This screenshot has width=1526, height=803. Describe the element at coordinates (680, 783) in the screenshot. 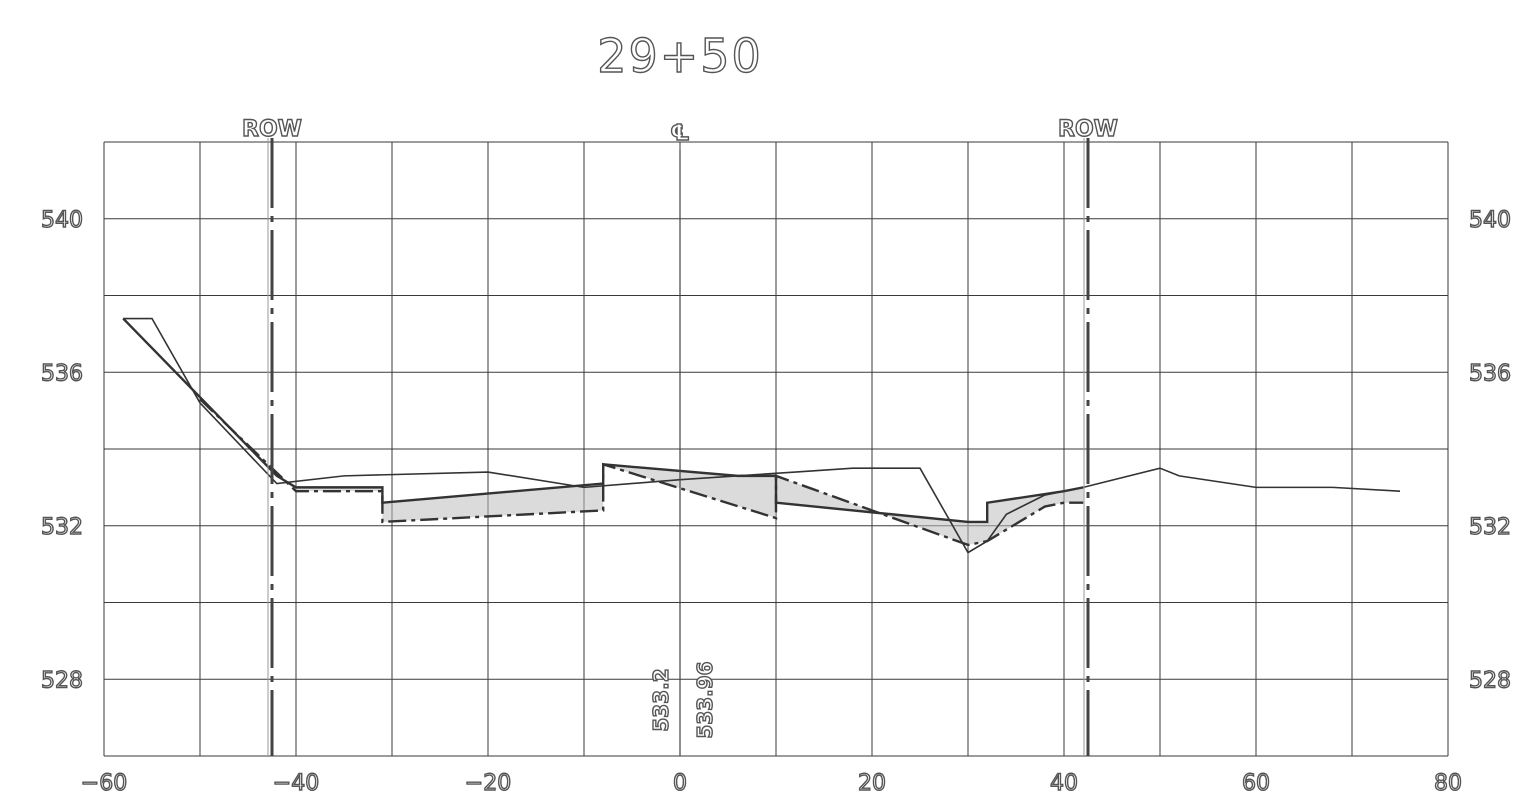

I see `x-tick-label: 0` at that location.